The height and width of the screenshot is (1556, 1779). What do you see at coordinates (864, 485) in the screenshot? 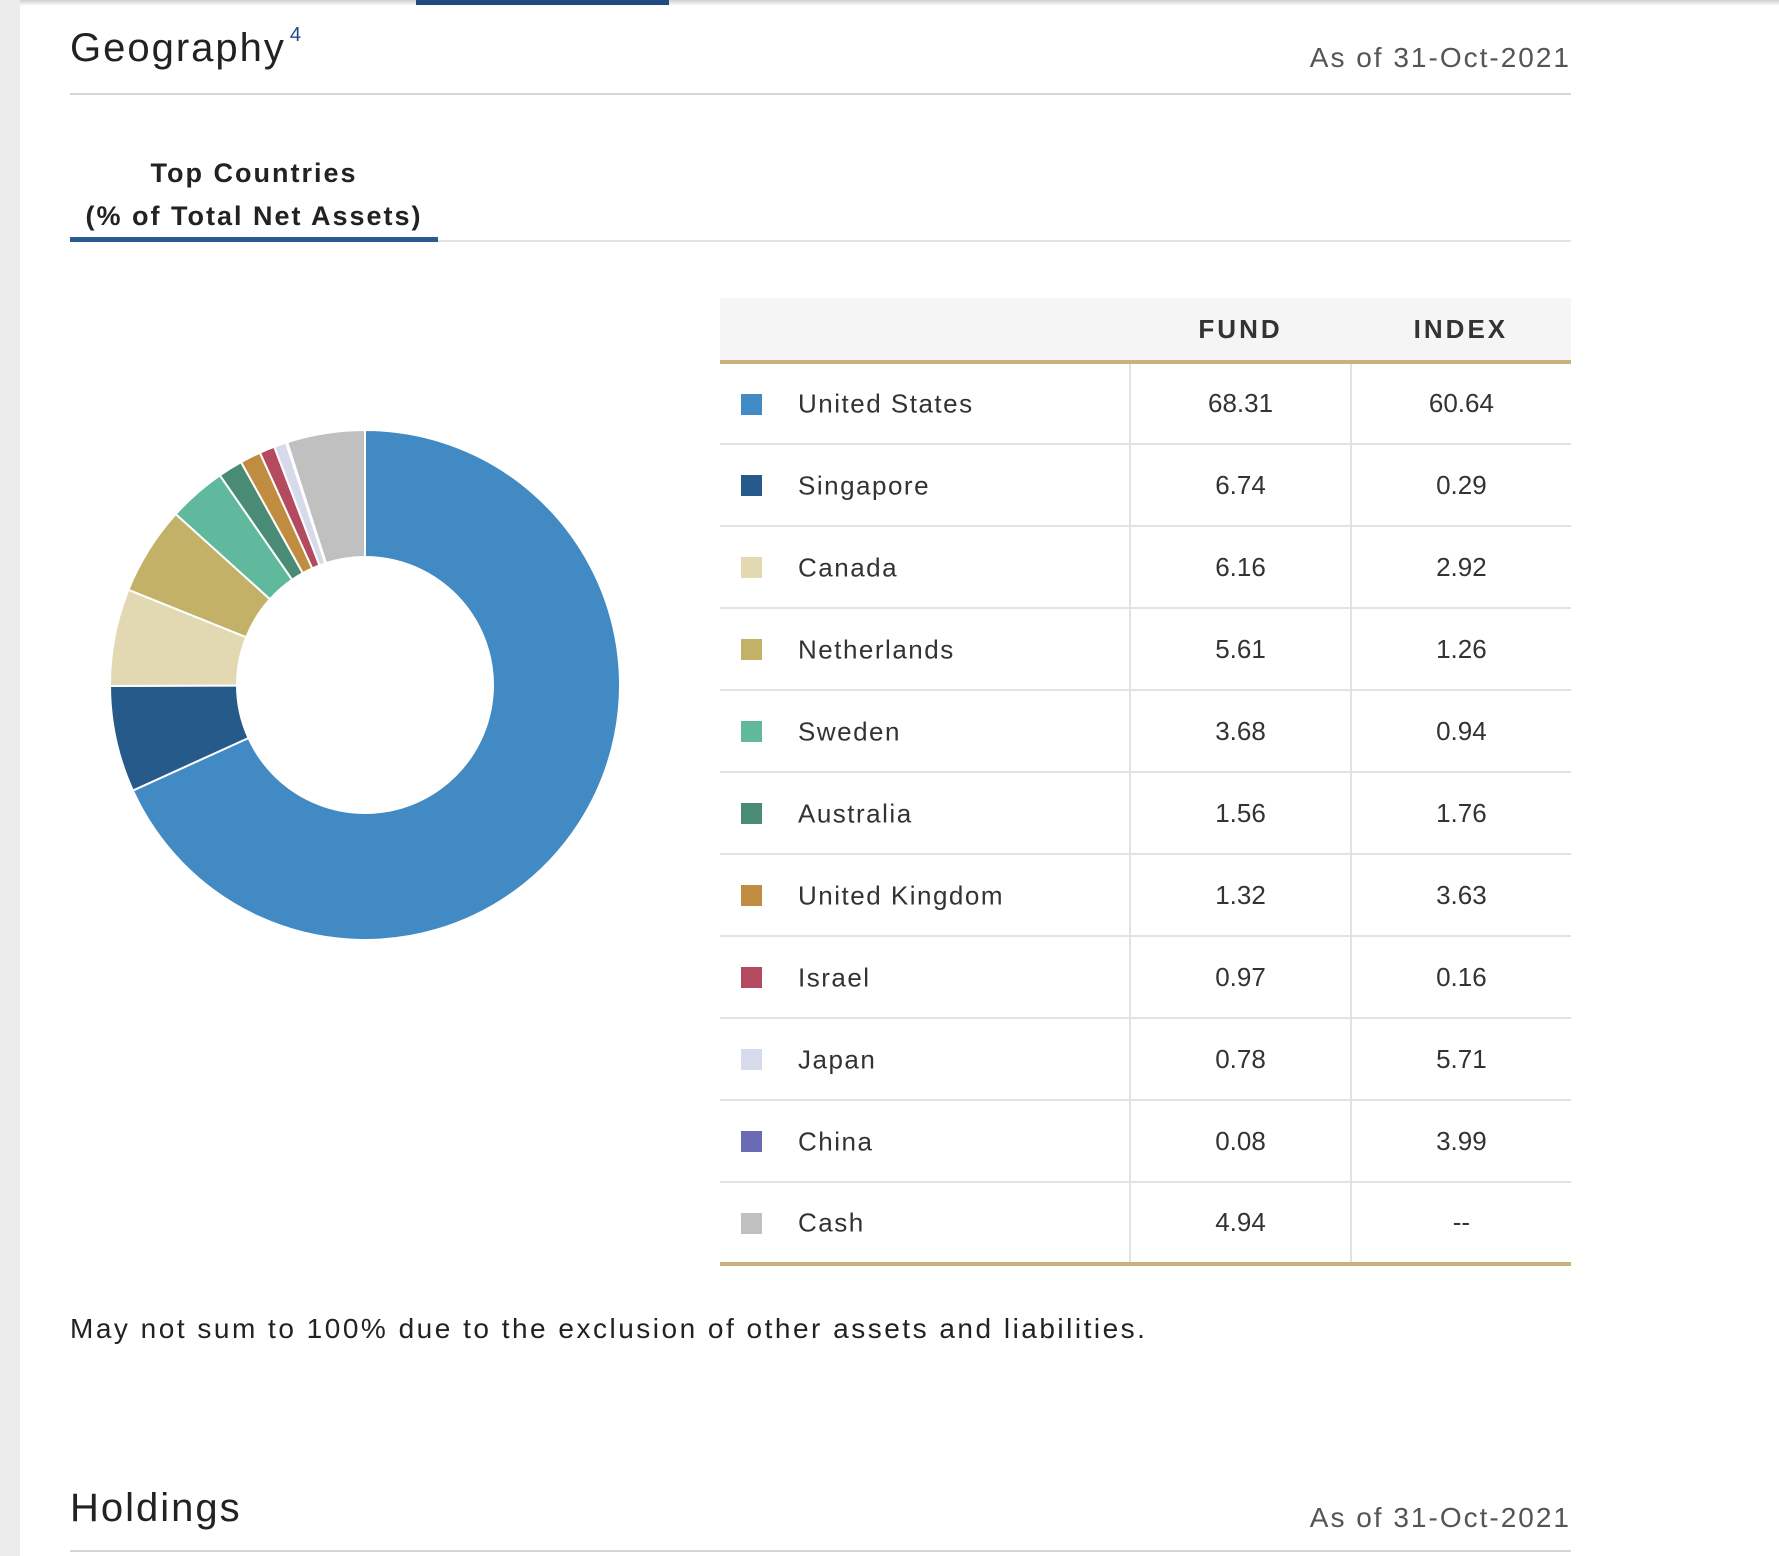
I see `country-name: Singapore` at bounding box center [864, 485].